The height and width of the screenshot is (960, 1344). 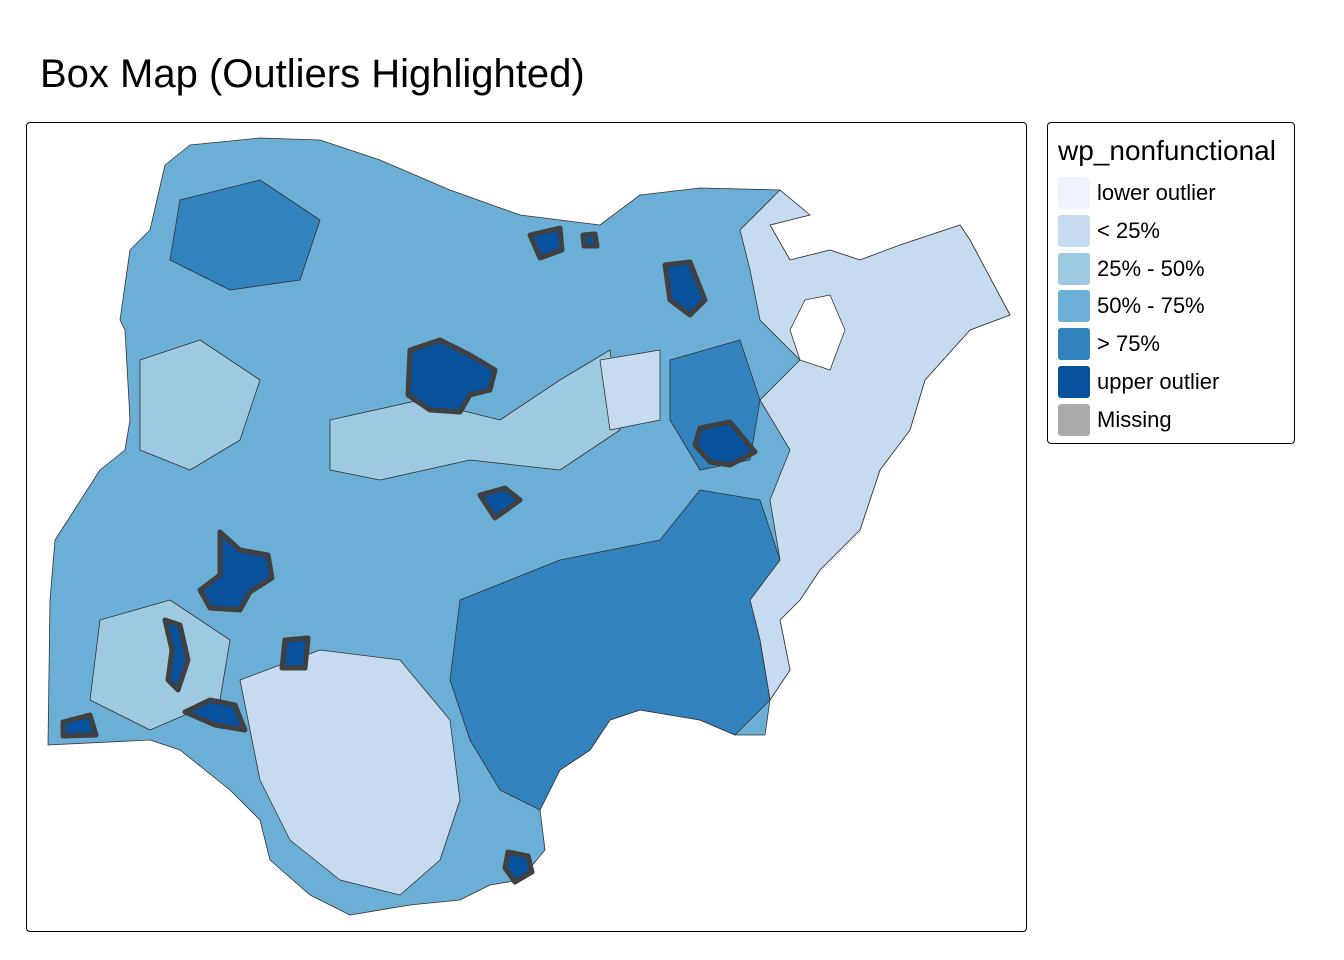 I want to click on legend-label: 50% - 75%, so click(x=1151, y=305).